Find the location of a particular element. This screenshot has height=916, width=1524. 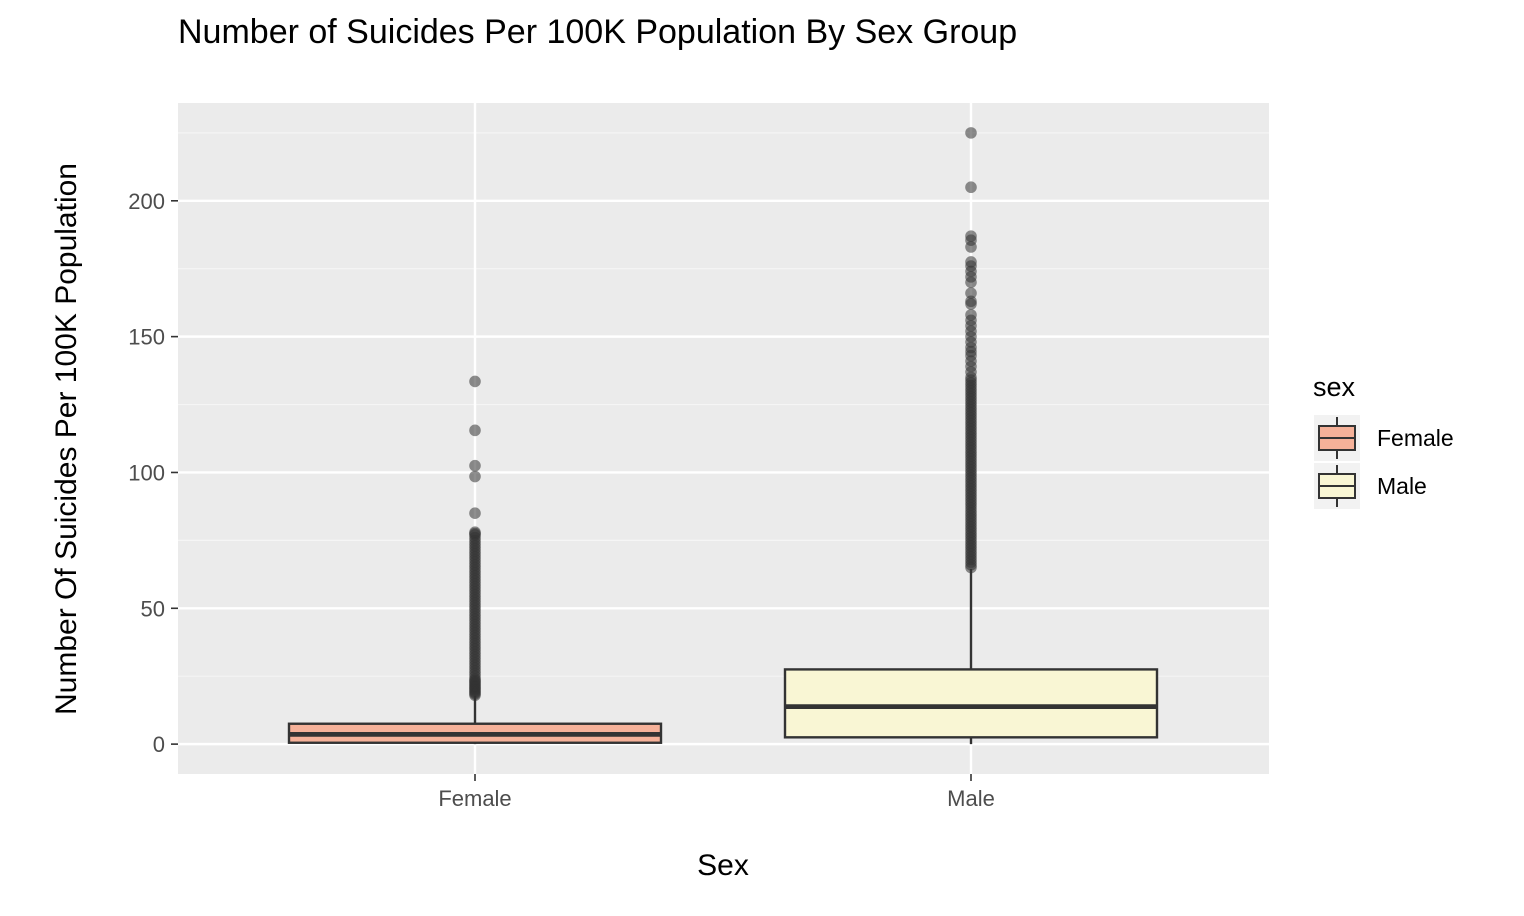

y-tick-label: 100 is located at coordinates (146, 472).